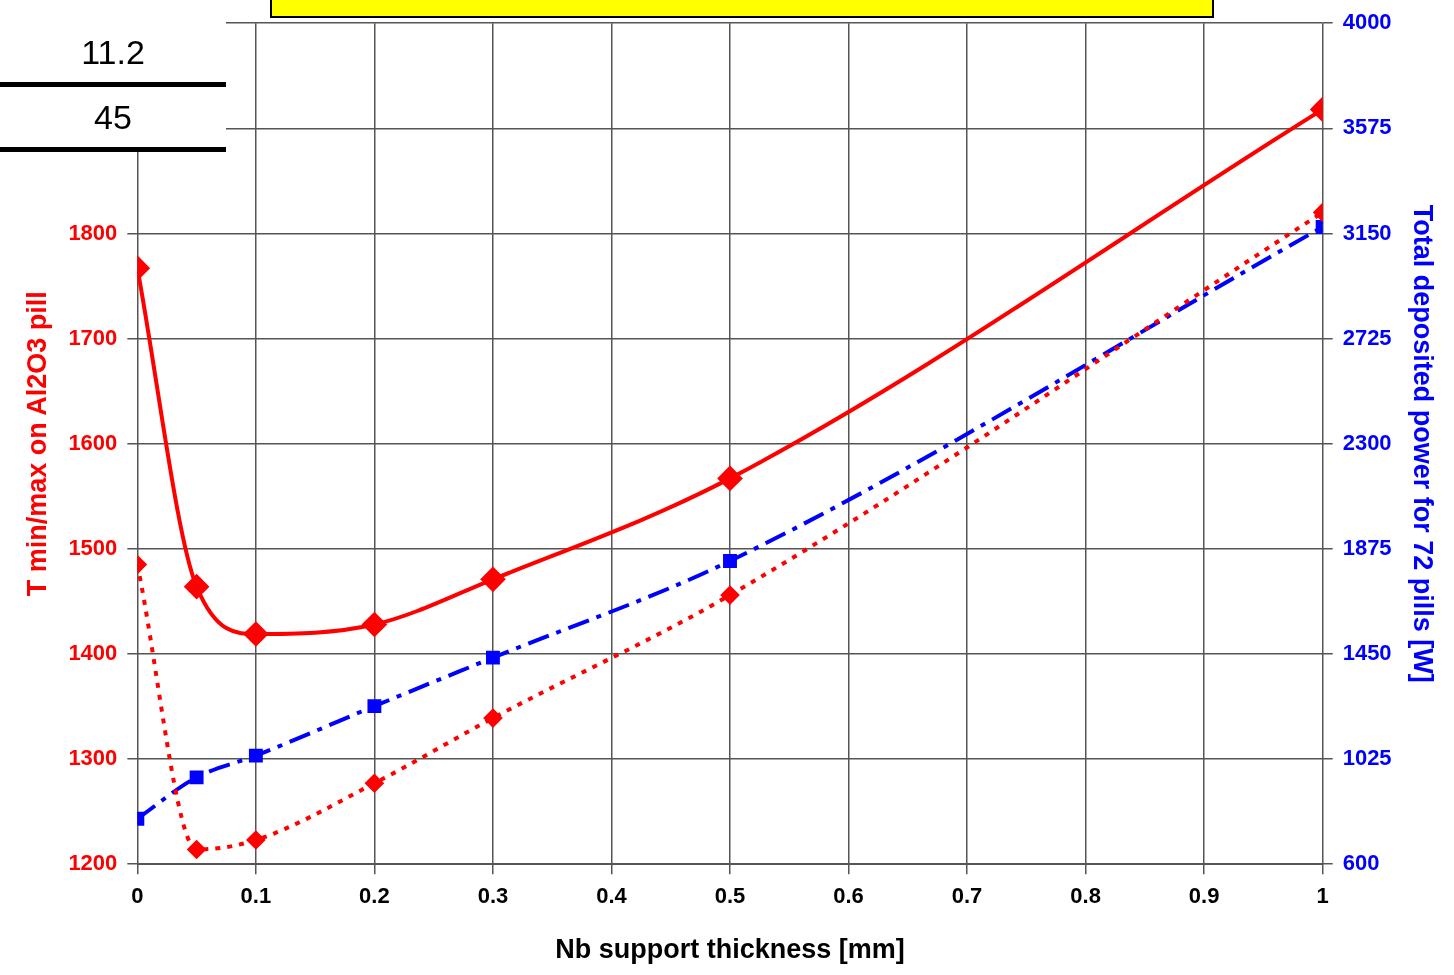 This screenshot has height=975, width=1454. What do you see at coordinates (1367, 337) in the screenshot?
I see `y2-tick-label: 2725` at bounding box center [1367, 337].